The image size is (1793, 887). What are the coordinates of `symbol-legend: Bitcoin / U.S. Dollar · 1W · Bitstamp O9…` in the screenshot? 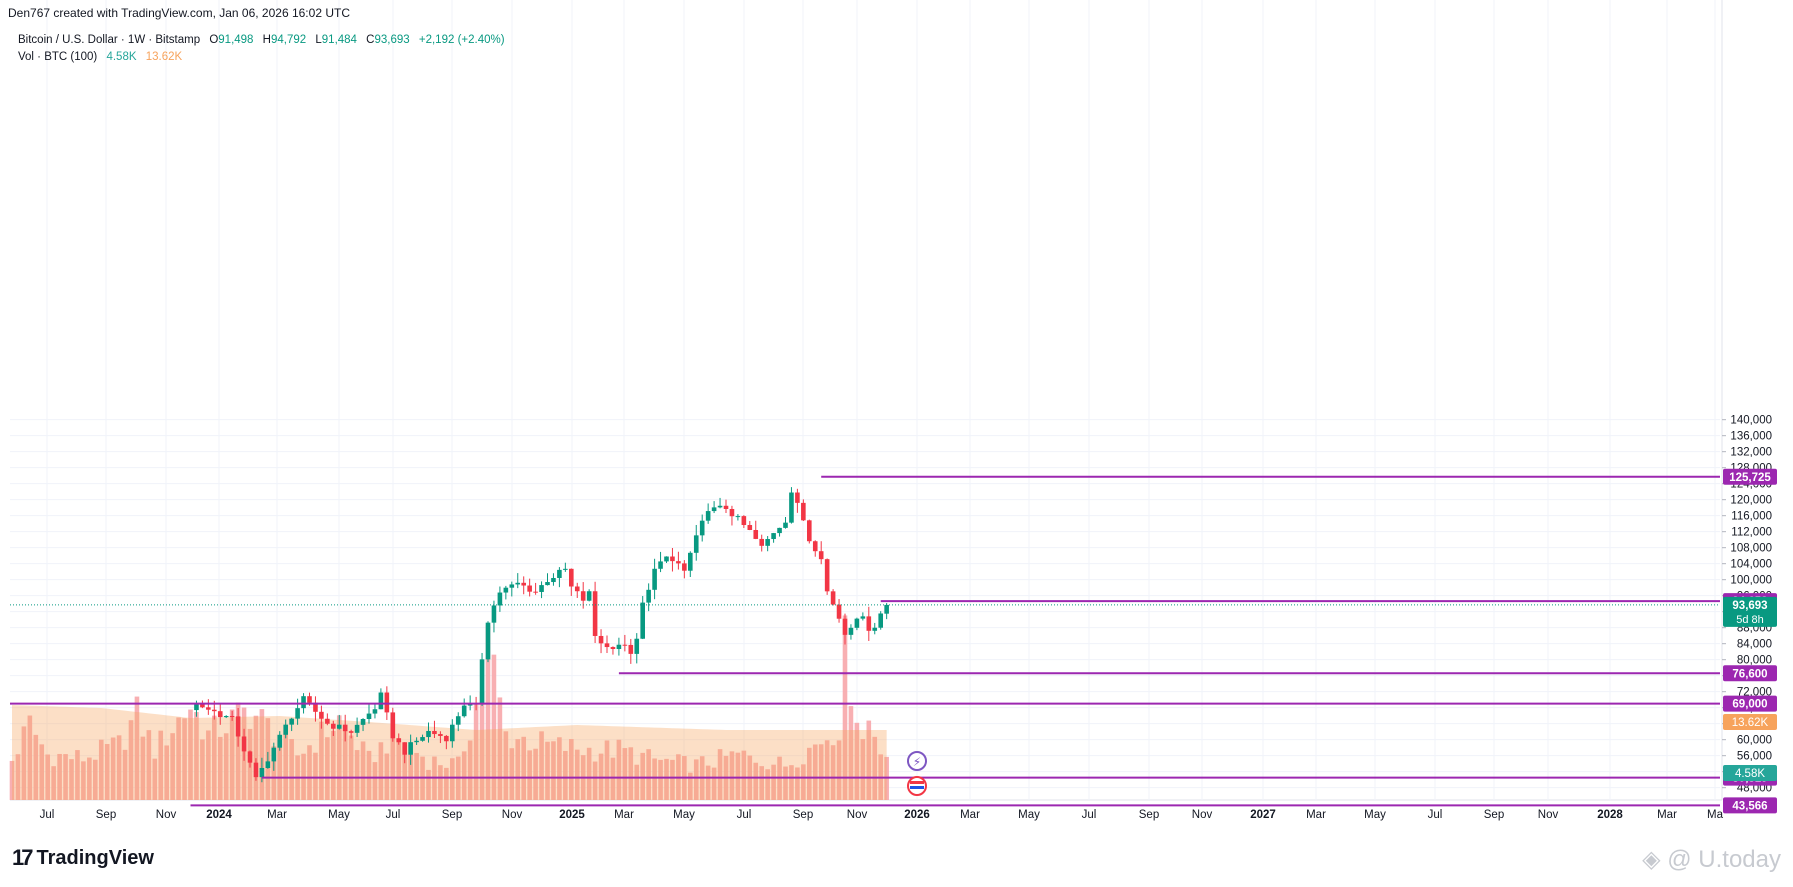 It's located at (264, 40).